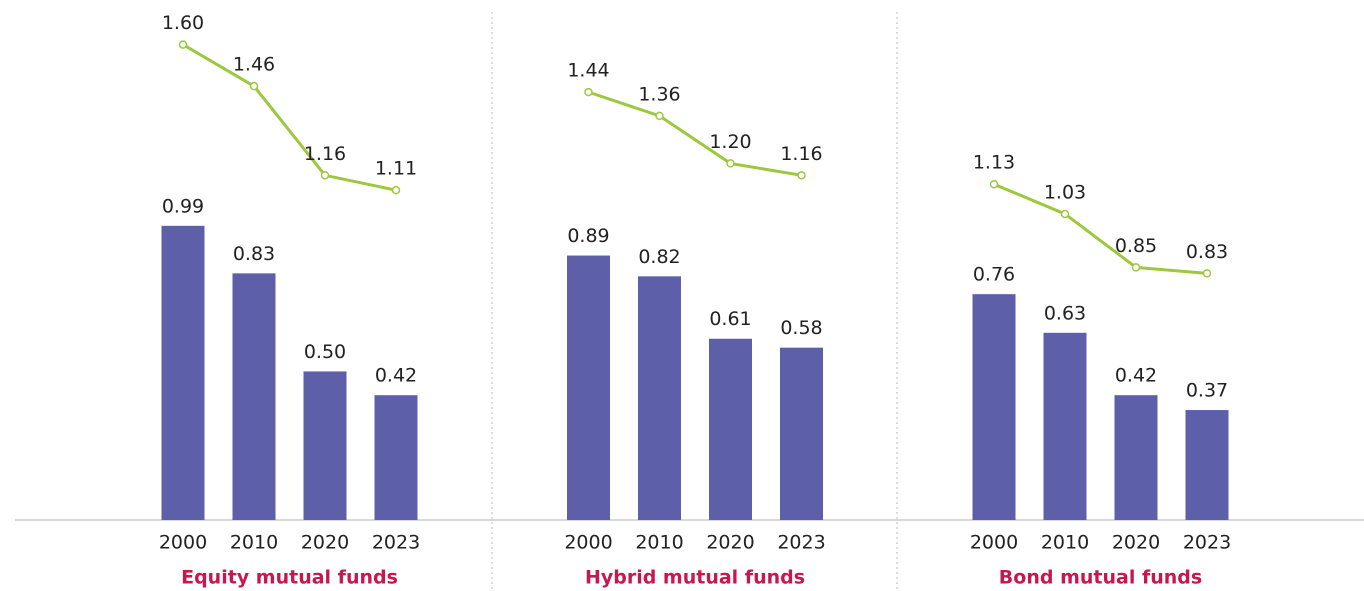 The width and height of the screenshot is (1364, 591). What do you see at coordinates (183, 23) in the screenshot?
I see `data-label: 1.60` at bounding box center [183, 23].